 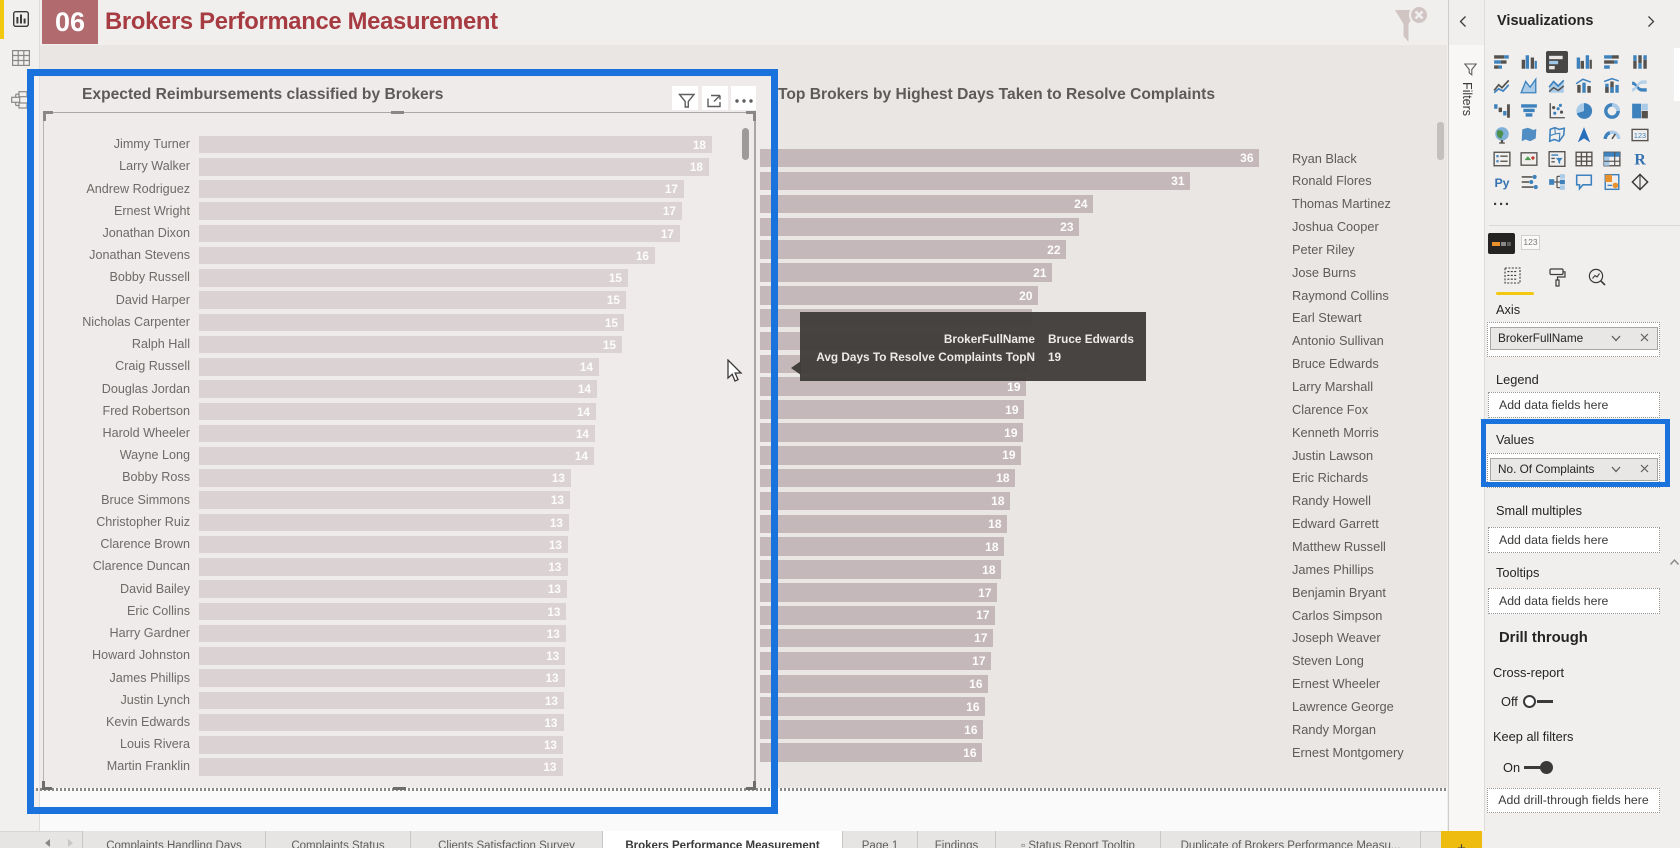 I want to click on svg-text: Py, so click(x=1501, y=183).